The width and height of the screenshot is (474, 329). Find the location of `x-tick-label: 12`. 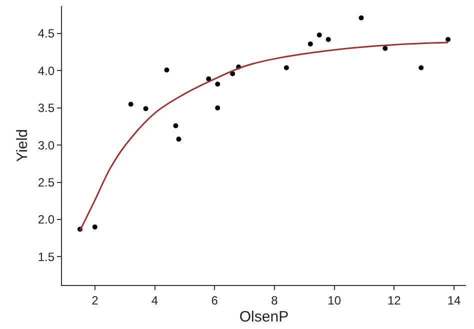

x-tick-label: 12 is located at coordinates (395, 301).